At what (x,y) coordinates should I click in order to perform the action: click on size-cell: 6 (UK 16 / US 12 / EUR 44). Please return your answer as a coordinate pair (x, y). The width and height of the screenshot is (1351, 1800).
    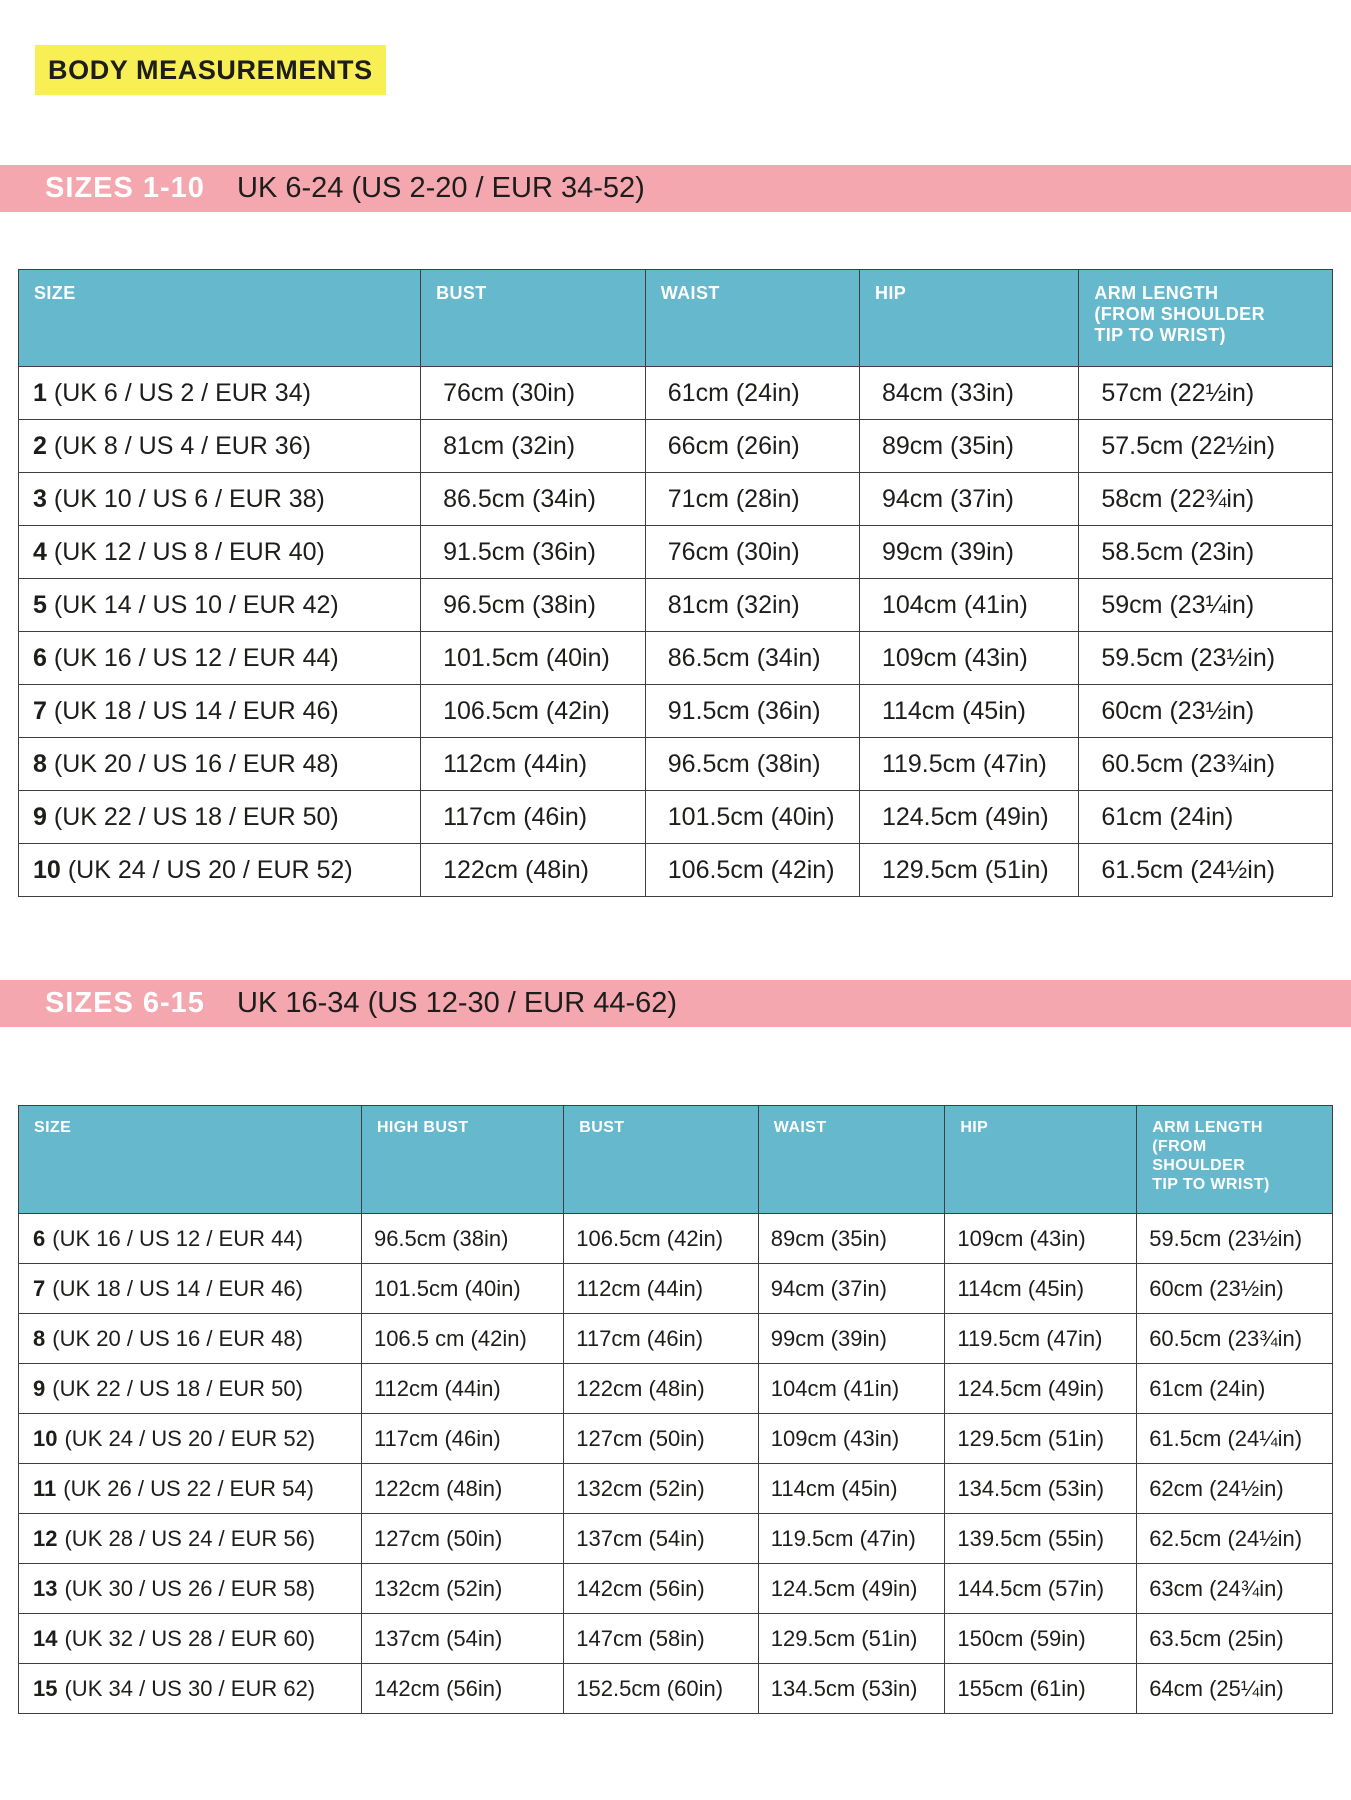
    Looking at the image, I should click on (219, 658).